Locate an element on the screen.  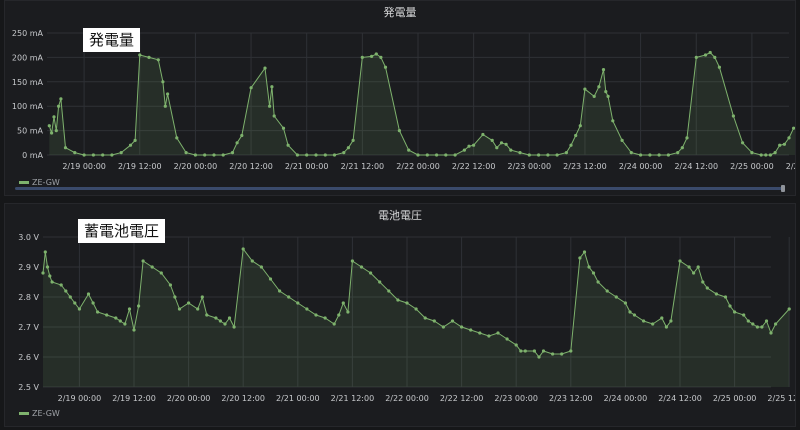
generation-scrollbar is located at coordinates (400, 188).